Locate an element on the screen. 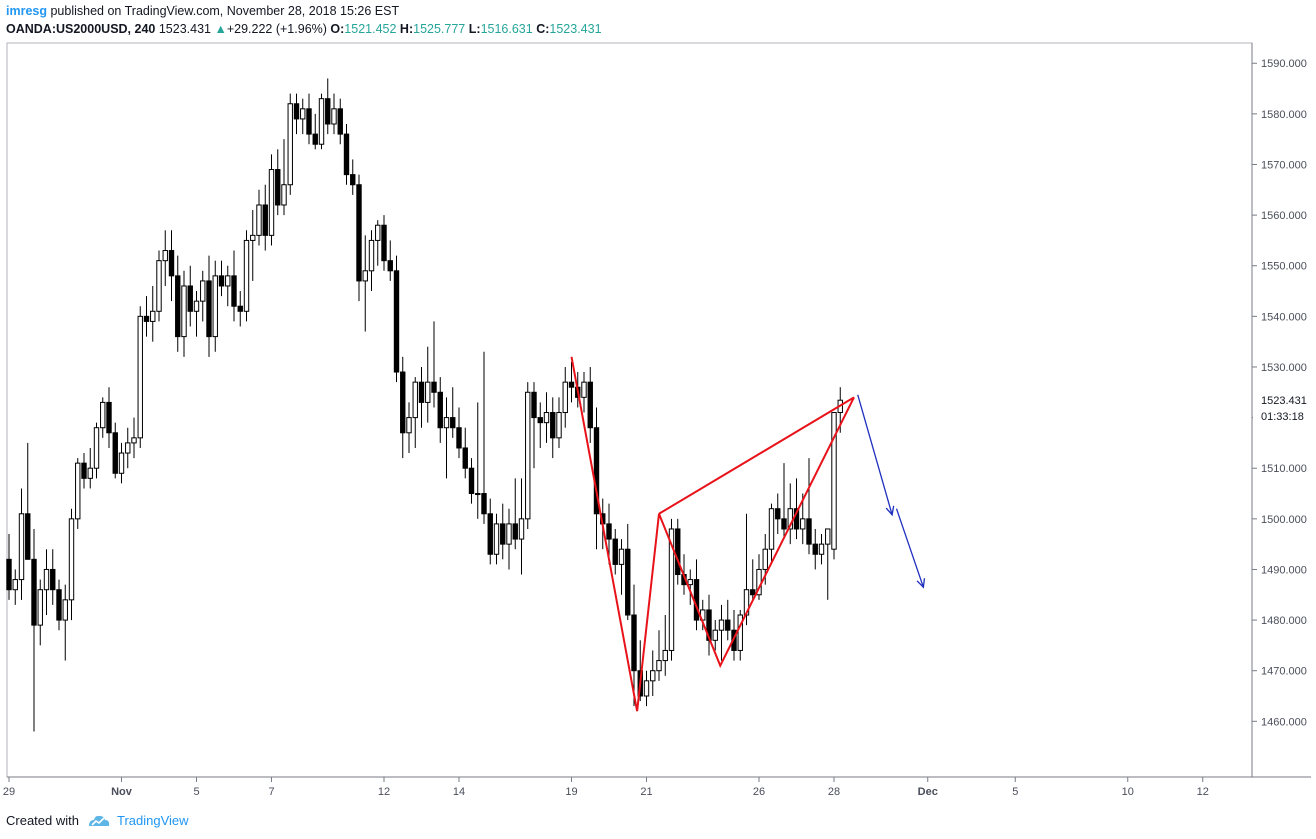 This screenshot has width=1316, height=839. y-tick-label: 1540.000 is located at coordinates (1284, 317).